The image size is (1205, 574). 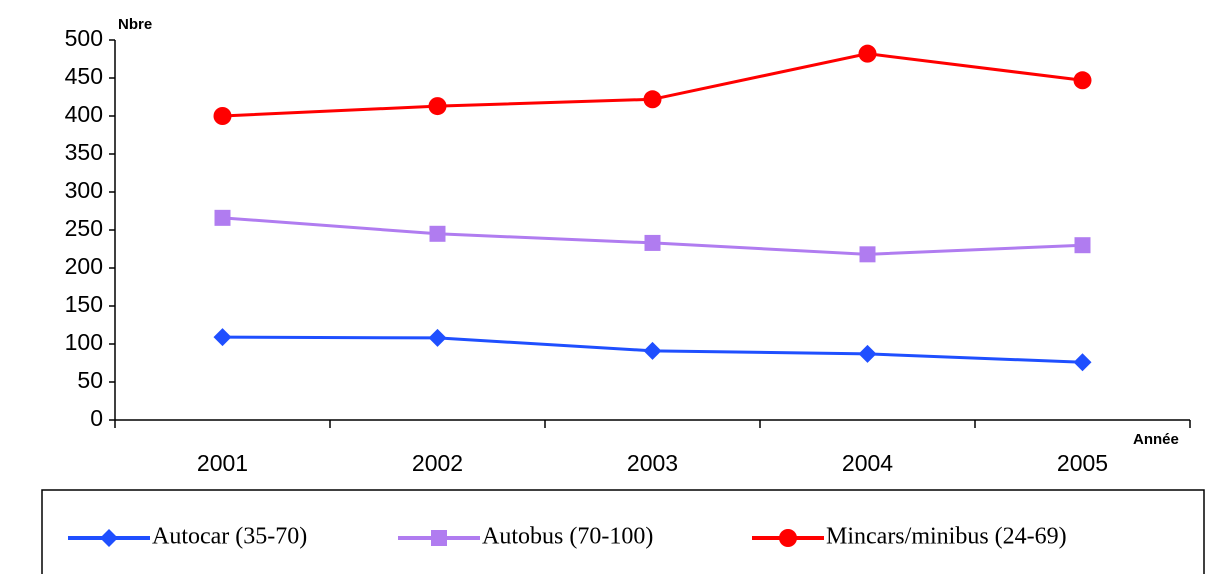 I want to click on x-axis-label: Année, so click(x=1156, y=439).